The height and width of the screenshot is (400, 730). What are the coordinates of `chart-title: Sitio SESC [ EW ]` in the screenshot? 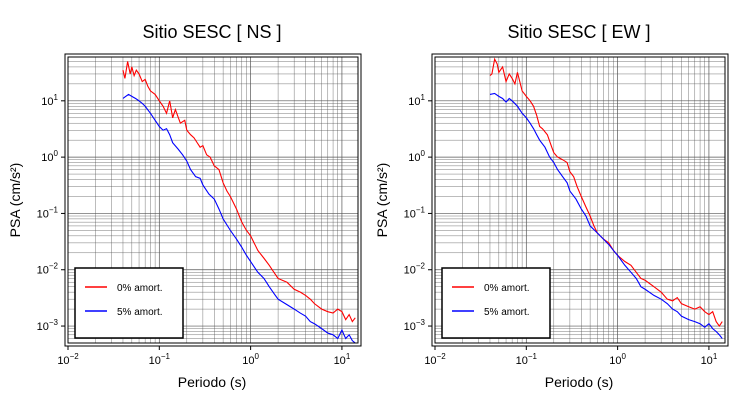 It's located at (578, 32).